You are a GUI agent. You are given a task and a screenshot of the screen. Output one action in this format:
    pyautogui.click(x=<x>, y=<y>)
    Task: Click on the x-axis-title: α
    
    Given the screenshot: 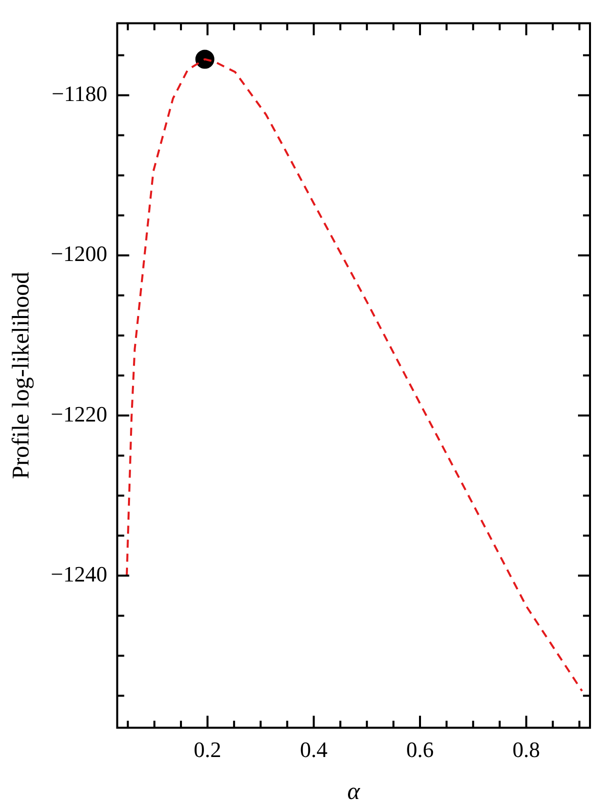 What is the action you would take?
    pyautogui.click(x=353, y=791)
    